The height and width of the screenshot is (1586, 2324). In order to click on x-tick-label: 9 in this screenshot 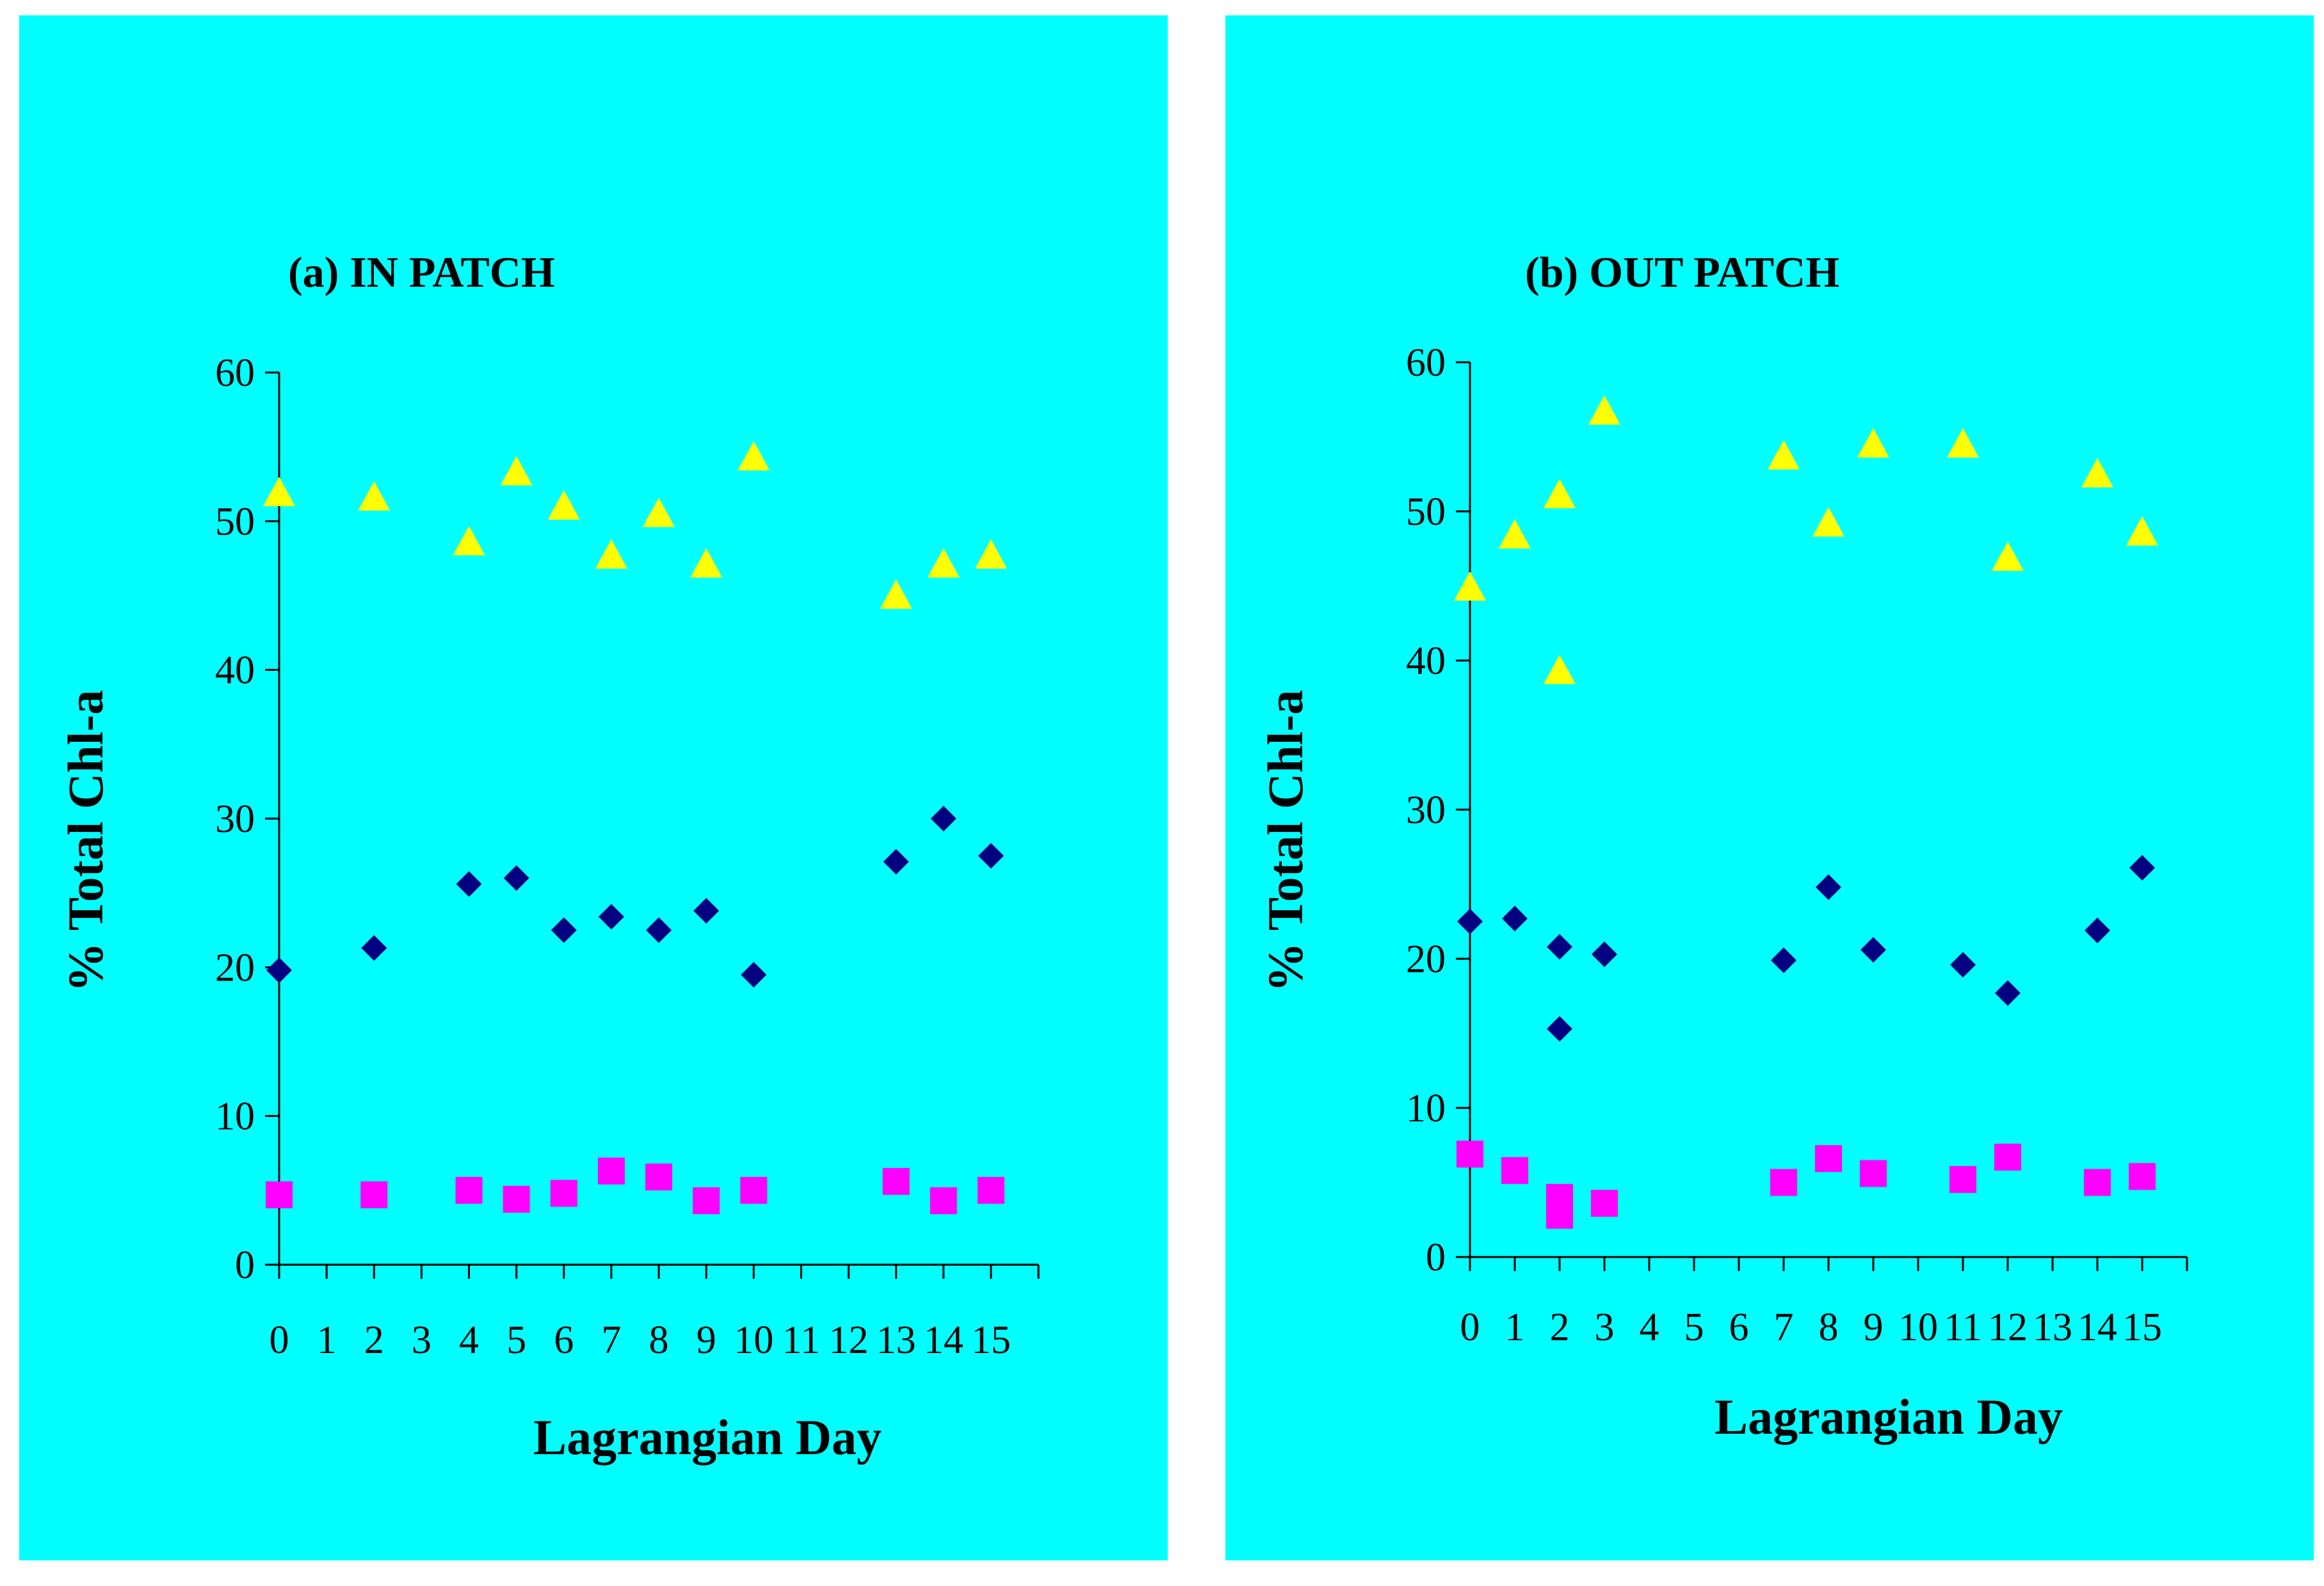, I will do `click(1874, 1328)`.